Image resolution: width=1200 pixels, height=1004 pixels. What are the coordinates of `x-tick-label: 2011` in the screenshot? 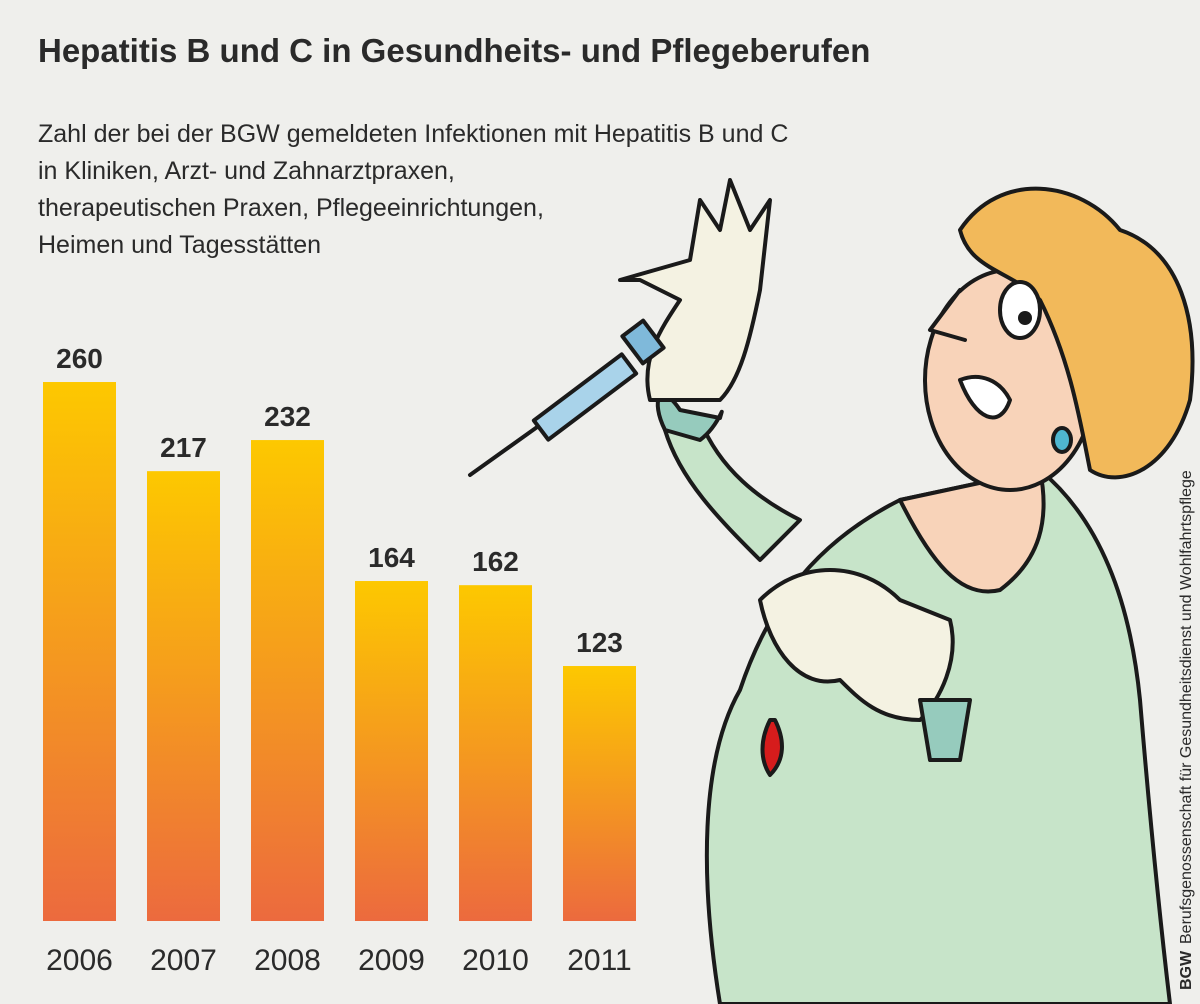 It's located at (599, 960).